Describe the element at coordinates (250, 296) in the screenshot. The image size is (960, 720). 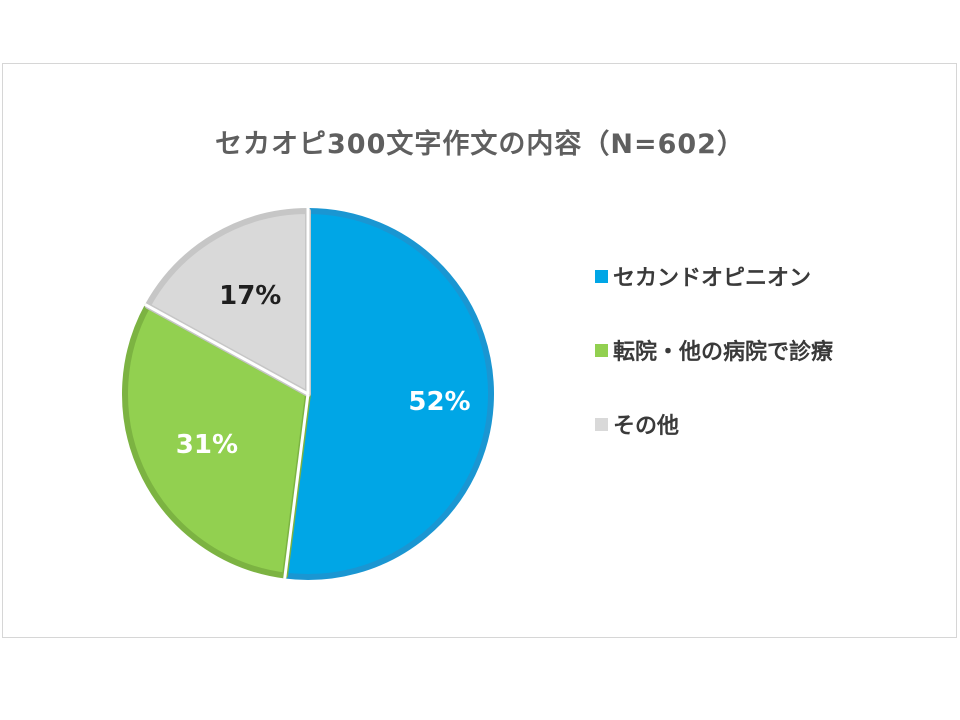
I see `slice-label-other: 17%` at that location.